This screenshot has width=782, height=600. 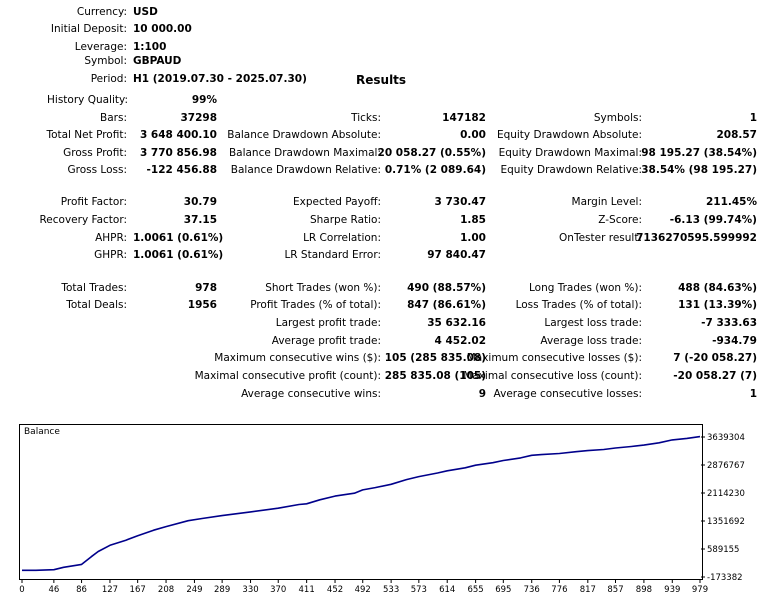 I want to click on balance-dd-rel-label: Balance Drawdown Relative:, so click(x=305, y=170).